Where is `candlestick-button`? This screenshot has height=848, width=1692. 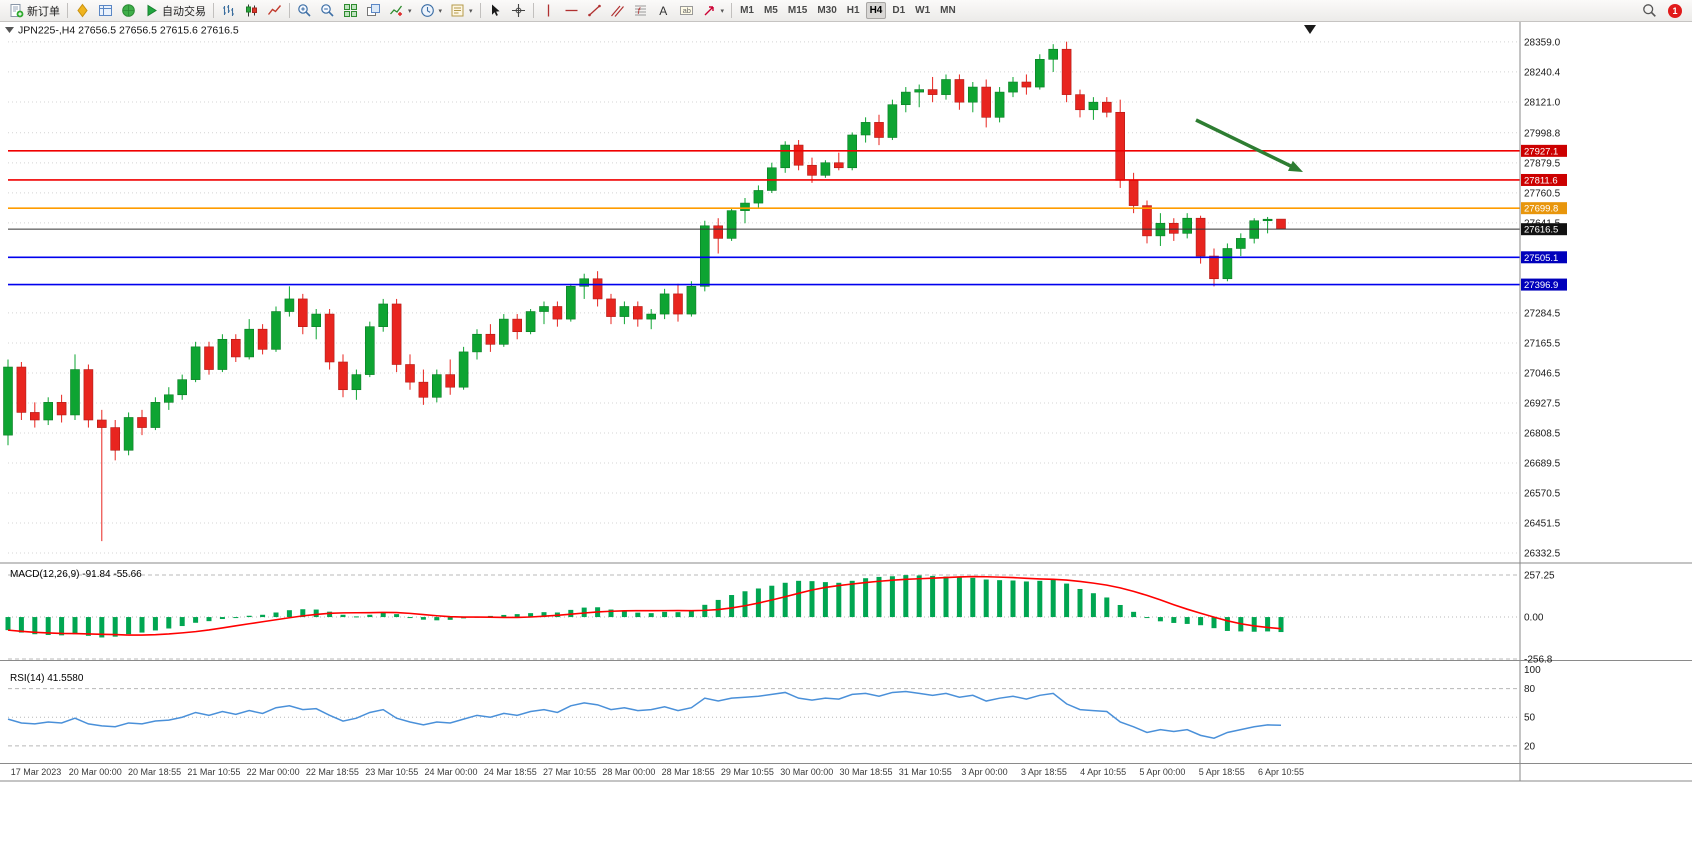
candlestick-button is located at coordinates (251, 10).